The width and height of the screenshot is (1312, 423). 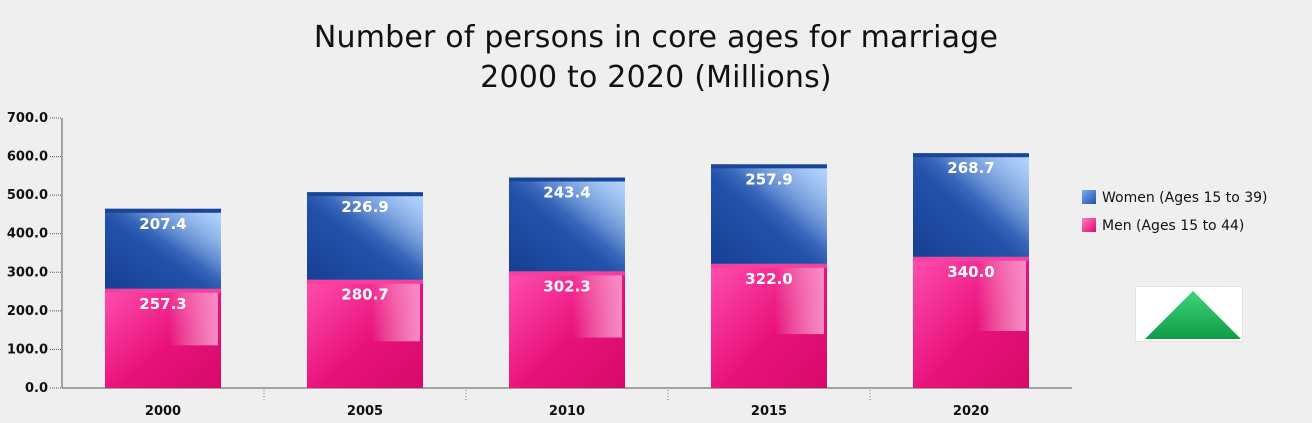 I want to click on legend-item-men: Men (Ages 15 to 44), so click(x=1163, y=226).